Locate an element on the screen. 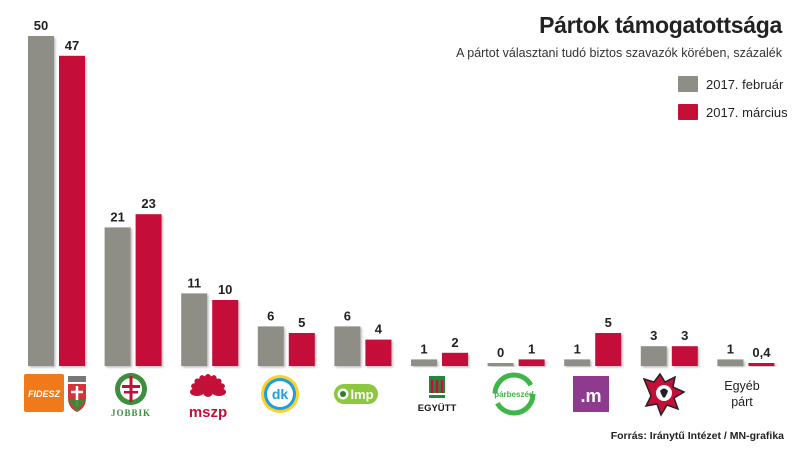 This screenshot has height=450, width=800. data-label-march: 0,4 is located at coordinates (761, 352).